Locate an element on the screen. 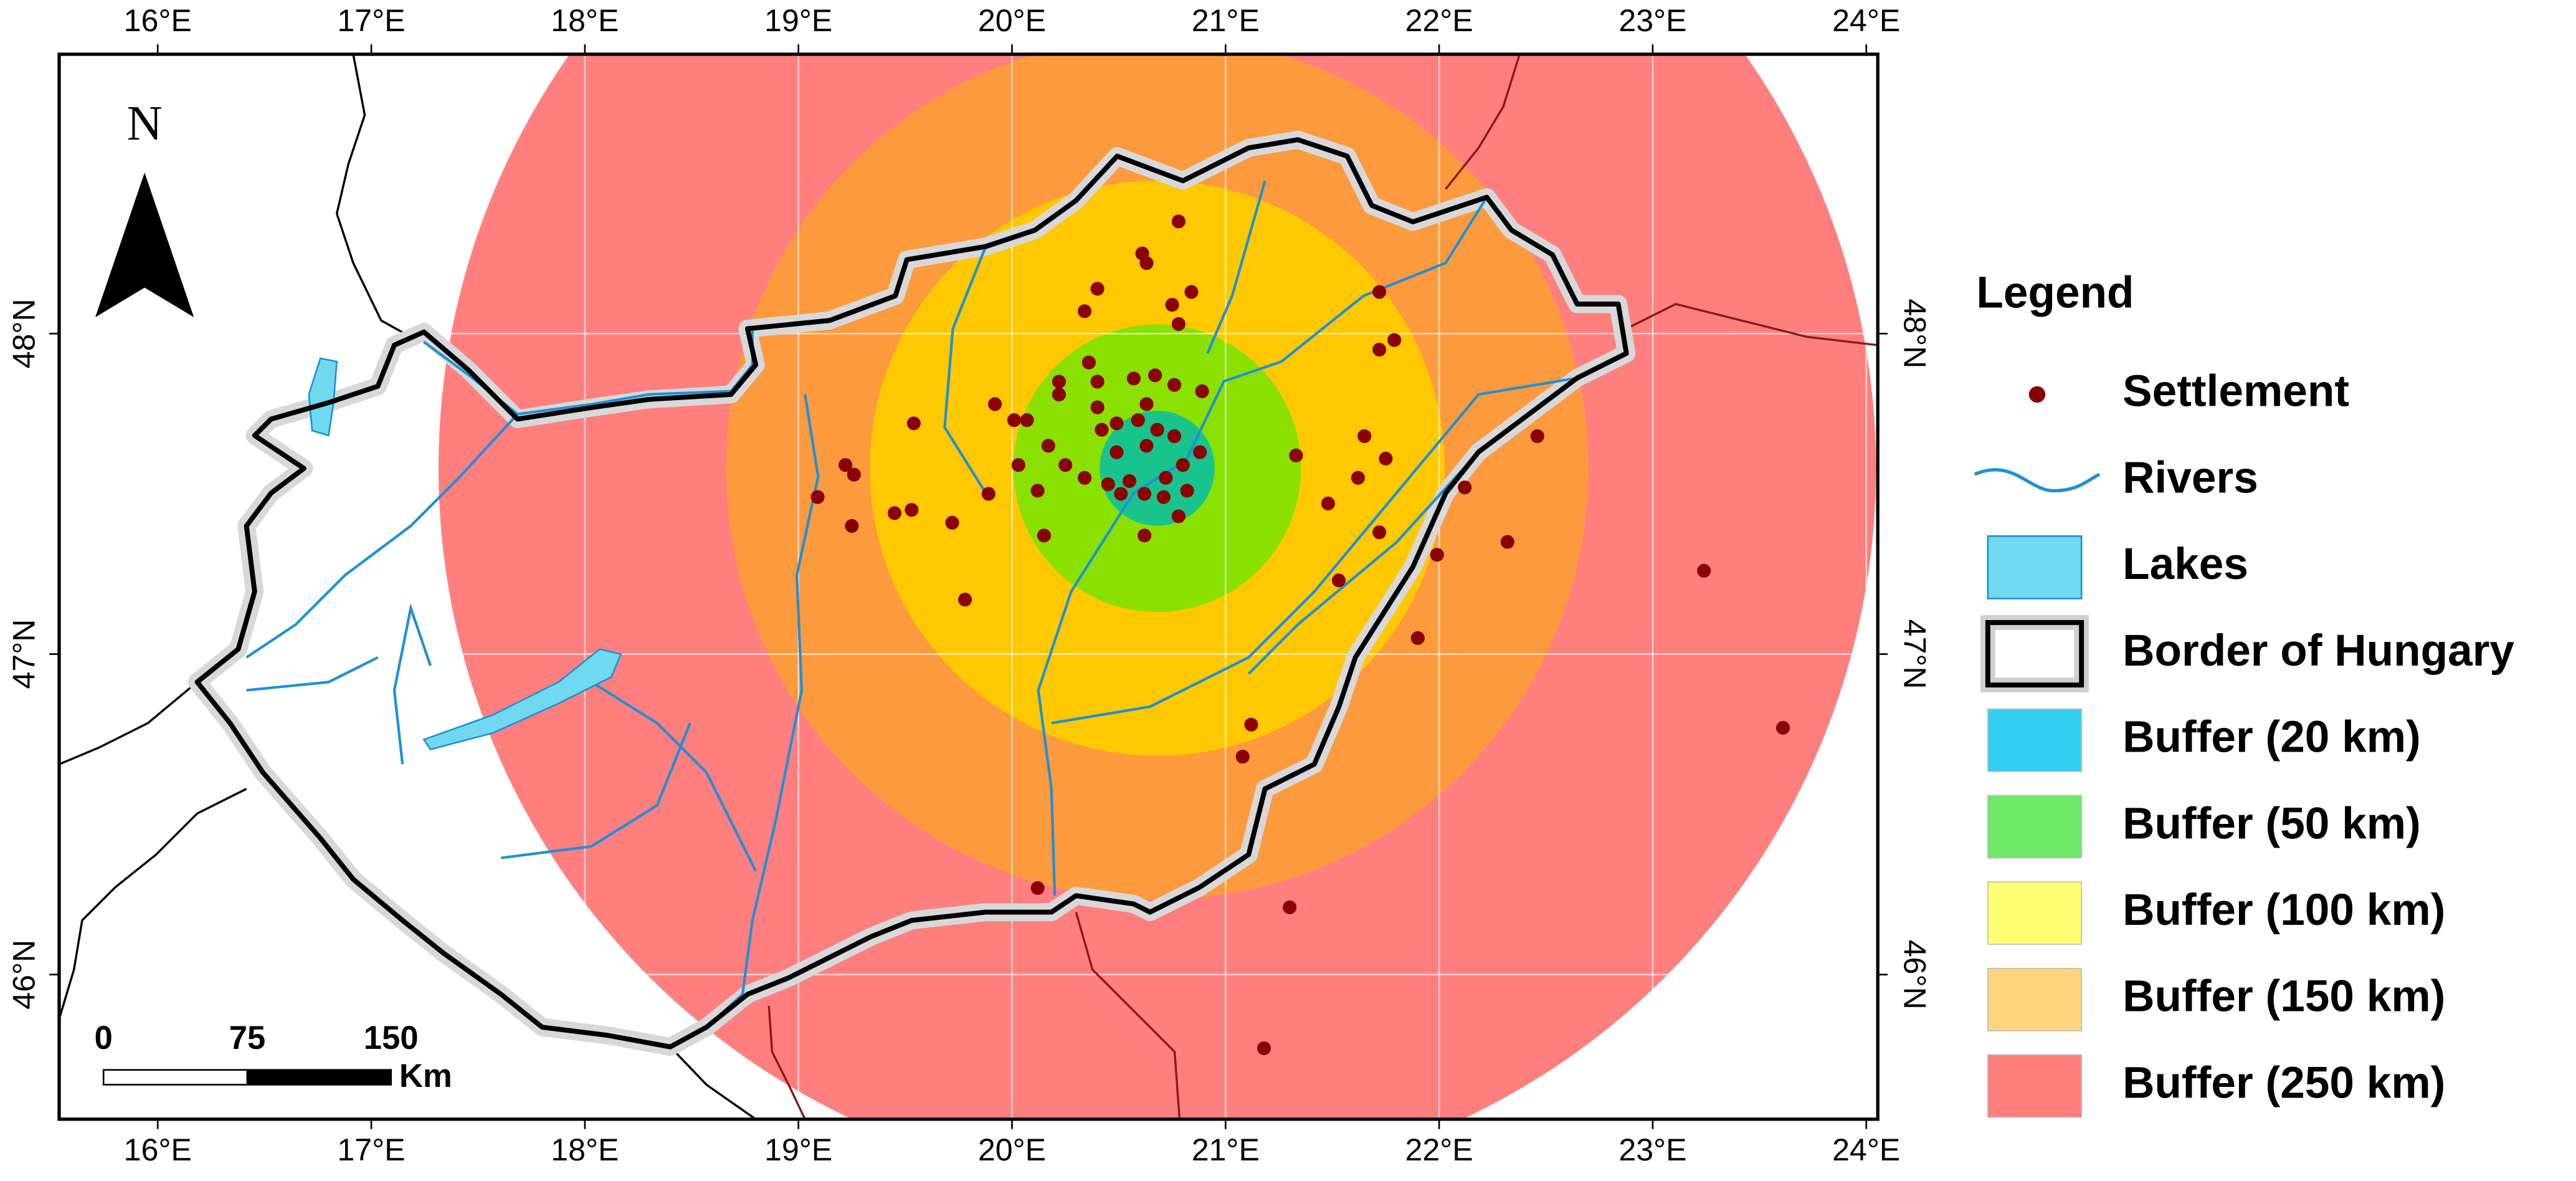  lon-tick-label: 18°E is located at coordinates (585, 20).